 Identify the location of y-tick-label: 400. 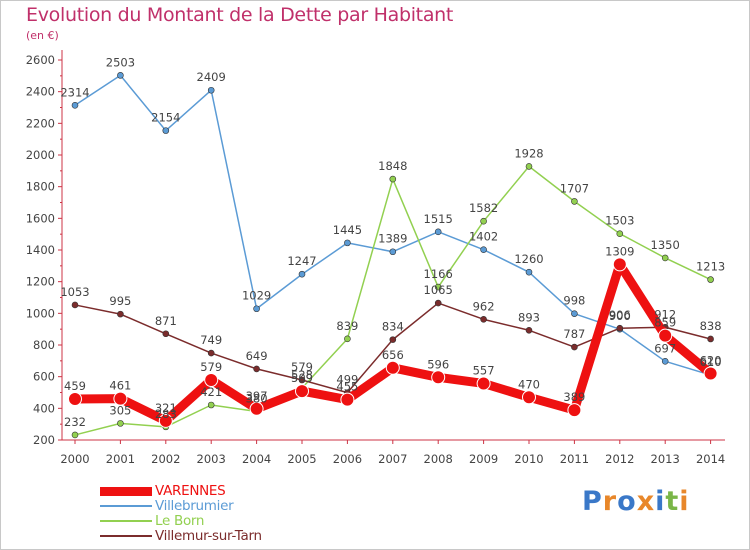
(44, 408).